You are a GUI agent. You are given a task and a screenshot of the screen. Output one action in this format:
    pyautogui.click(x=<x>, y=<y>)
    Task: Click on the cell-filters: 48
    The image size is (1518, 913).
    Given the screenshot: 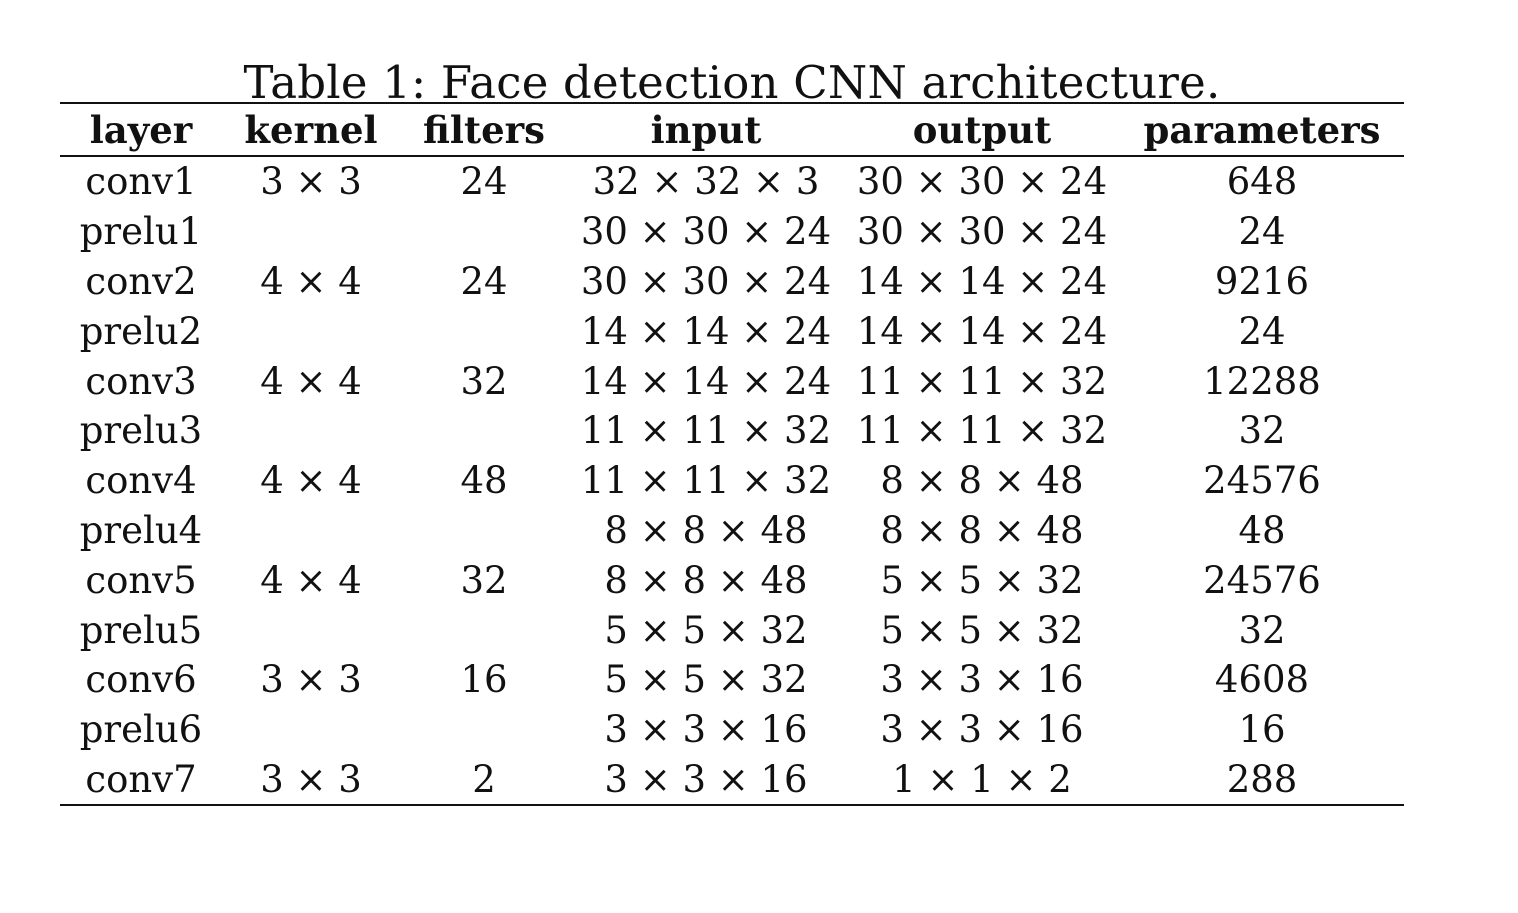 What is the action you would take?
    pyautogui.click(x=484, y=481)
    